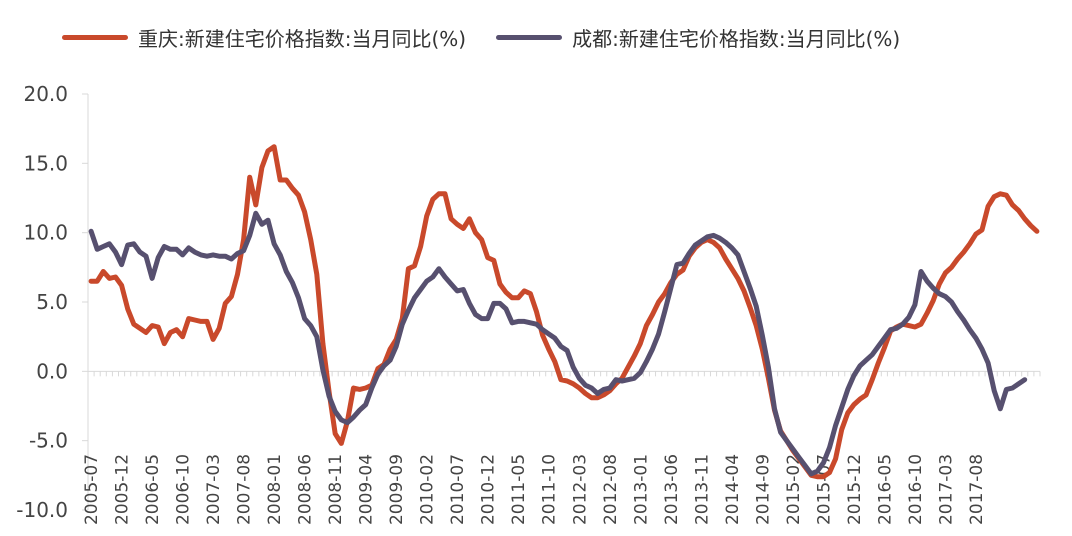 This screenshot has height=536, width=1072. What do you see at coordinates (367, 489) in the screenshot?
I see `x-tick-label: 2009-04` at bounding box center [367, 489].